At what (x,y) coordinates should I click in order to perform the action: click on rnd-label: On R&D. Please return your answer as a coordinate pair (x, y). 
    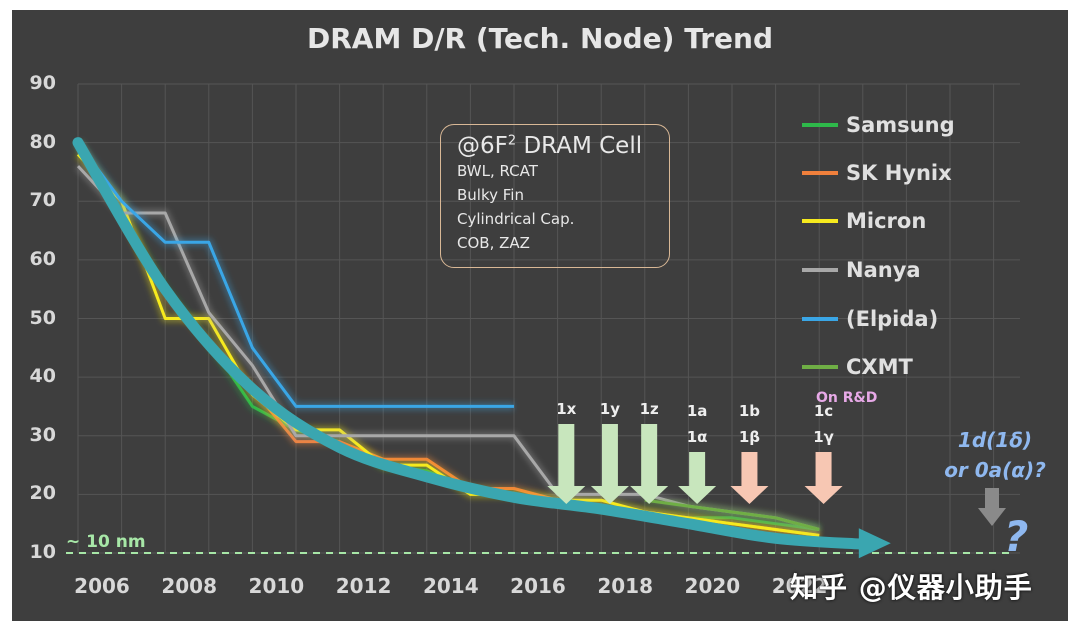
    Looking at the image, I should click on (847, 398).